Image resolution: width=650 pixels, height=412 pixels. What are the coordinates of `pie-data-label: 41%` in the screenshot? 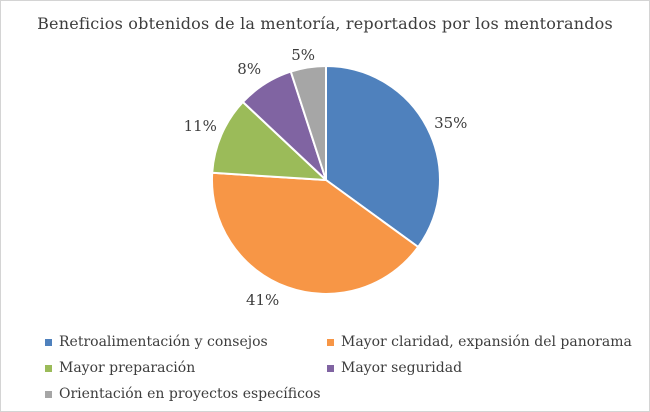 It's located at (262, 300).